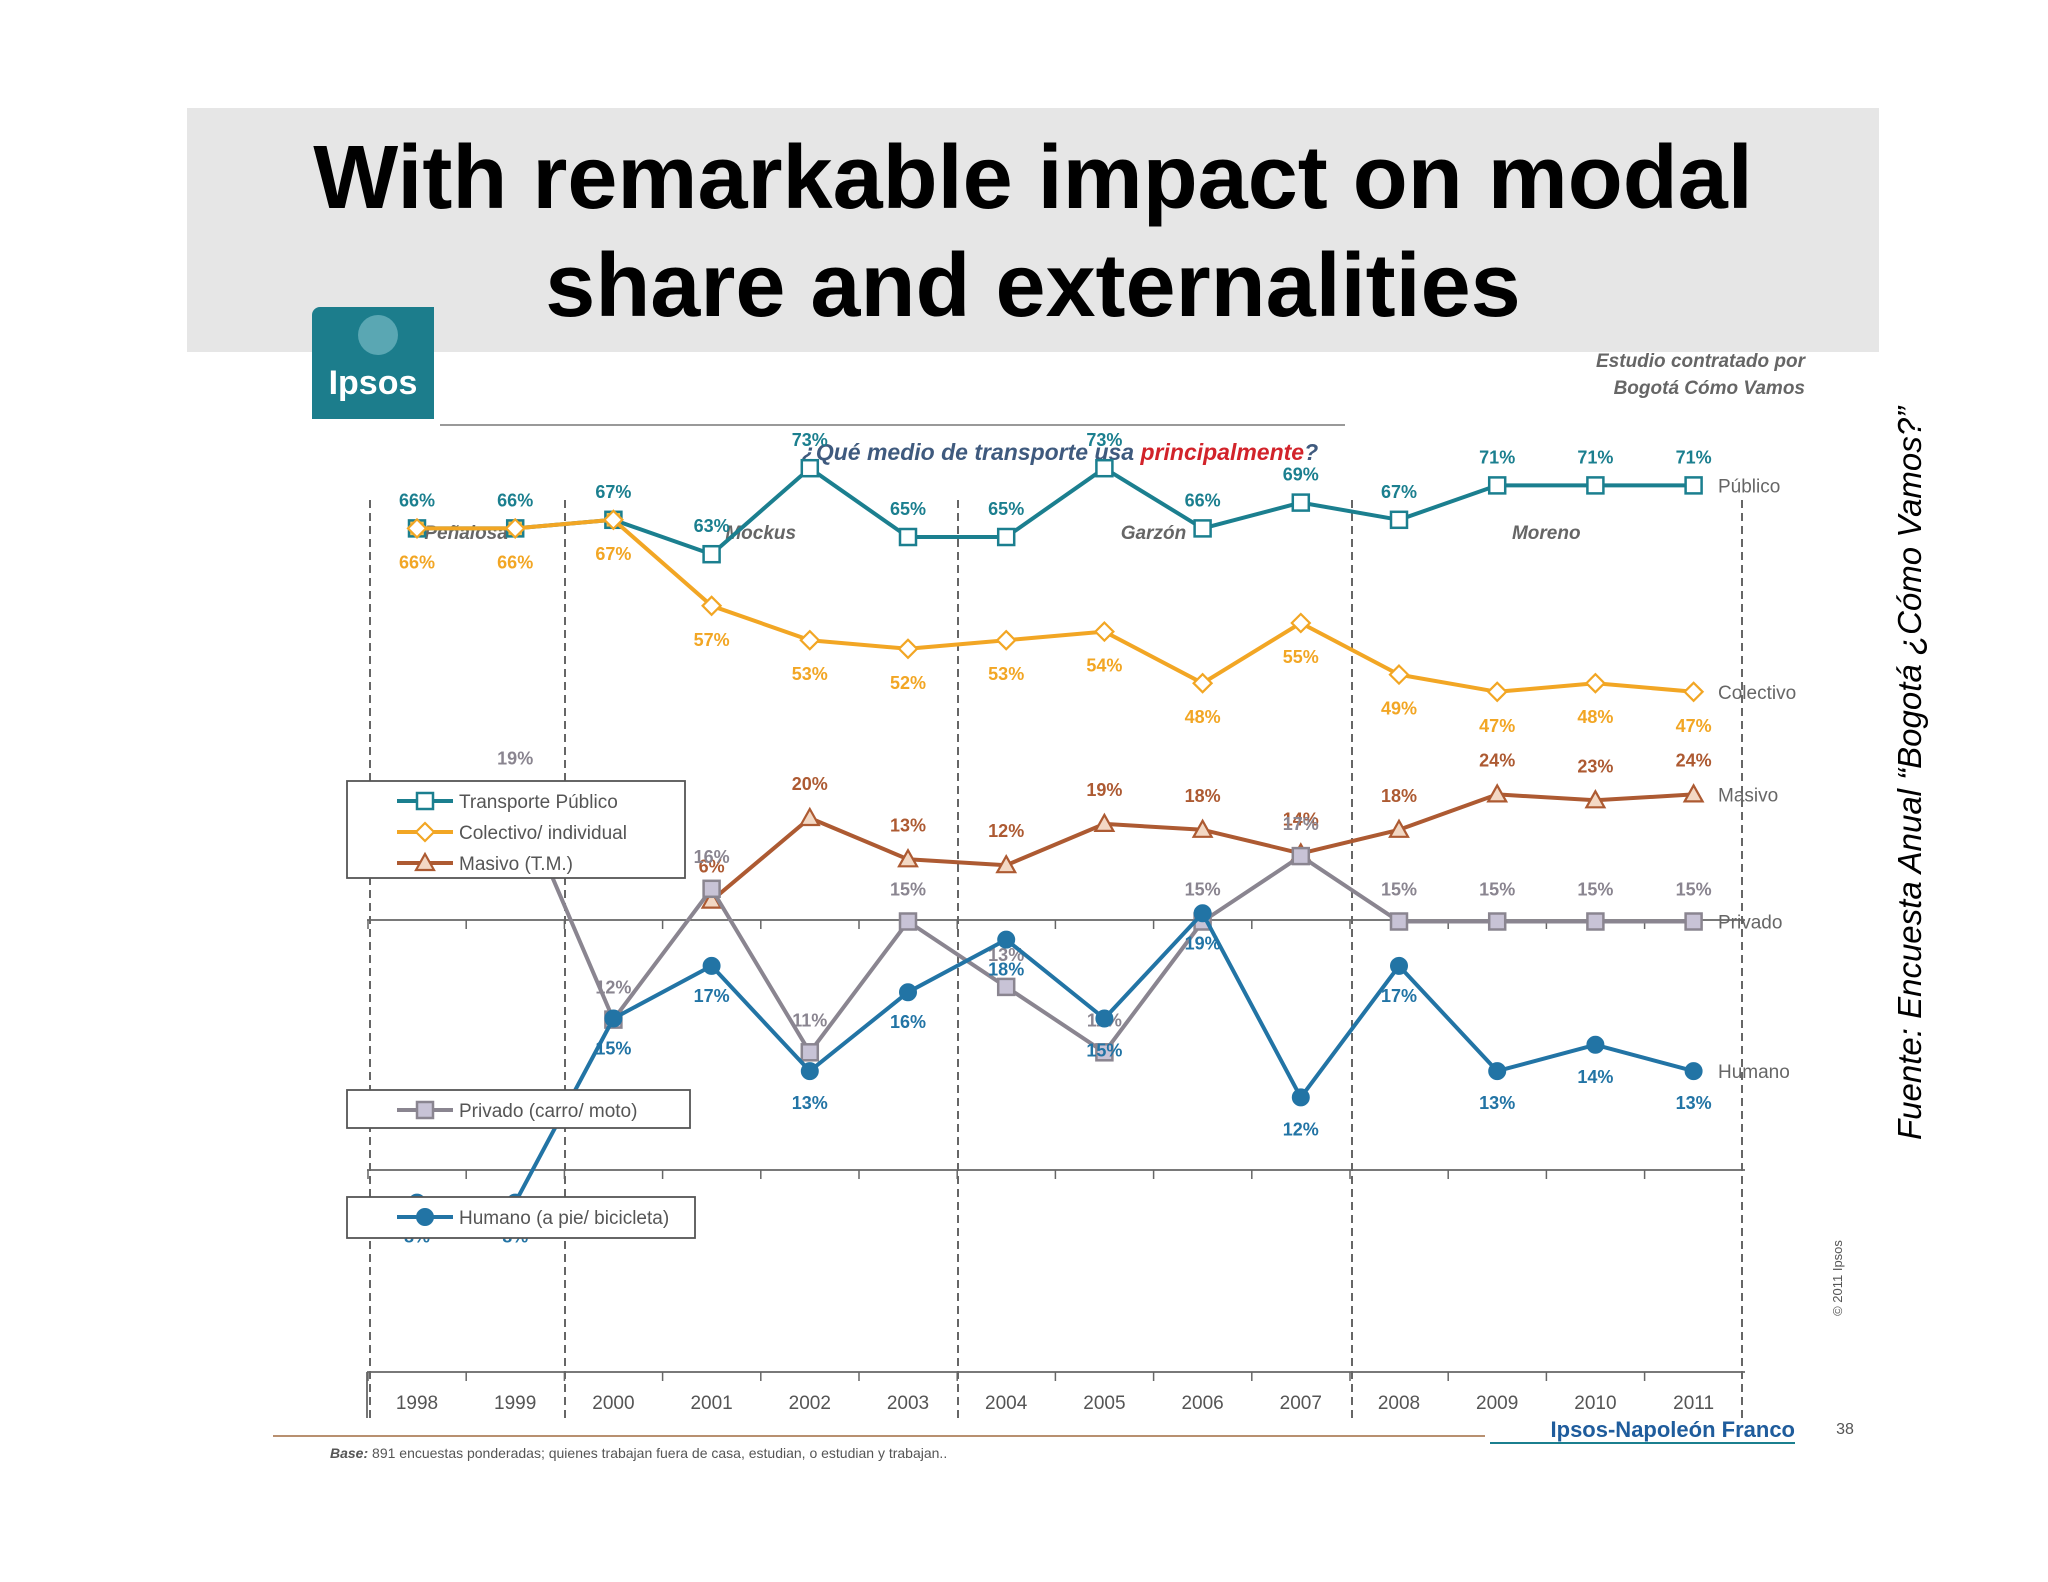 Image resolution: width=2048 pixels, height=1582 pixels. I want to click on masivo-data-label: 19%, so click(1104, 790).